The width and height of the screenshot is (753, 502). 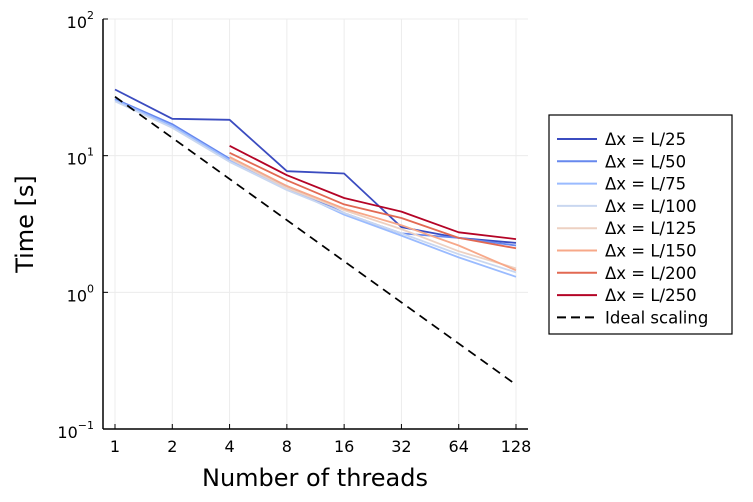 What do you see at coordinates (651, 228) in the screenshot?
I see `legend-entry-label: Δx = L/125` at bounding box center [651, 228].